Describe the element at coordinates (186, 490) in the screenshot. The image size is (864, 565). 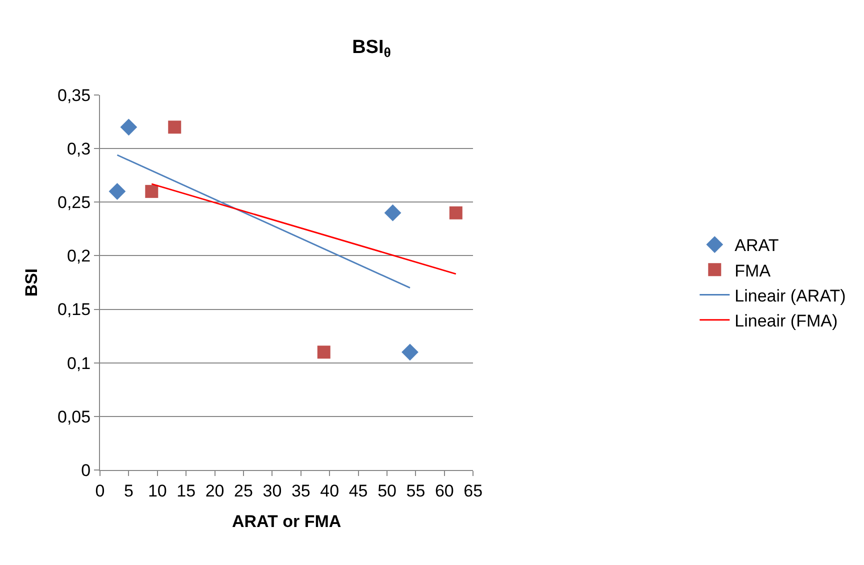
I see `x-tick-label: 15` at that location.